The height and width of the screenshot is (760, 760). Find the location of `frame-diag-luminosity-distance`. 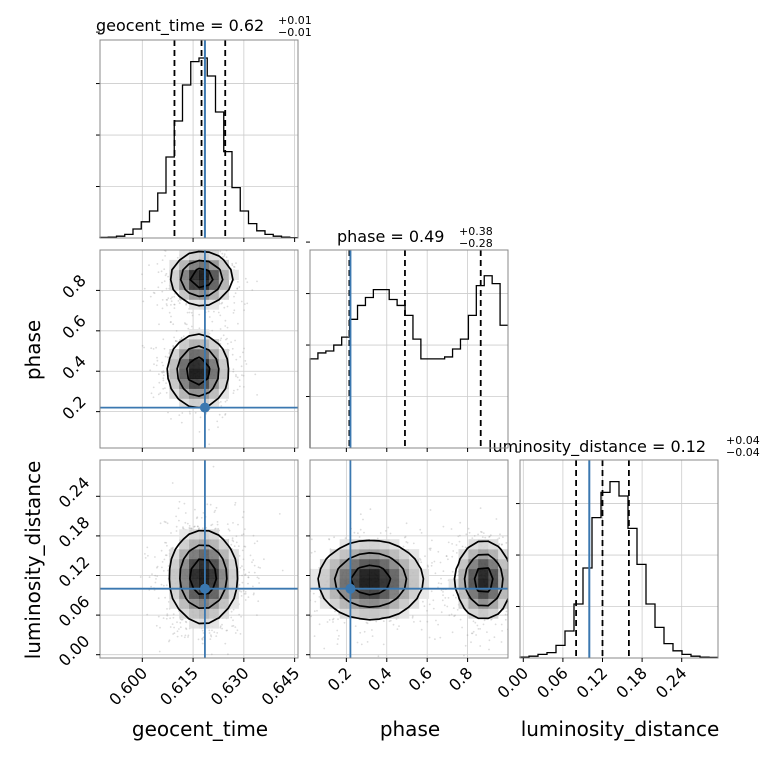

frame-diag-luminosity-distance is located at coordinates (619, 559).